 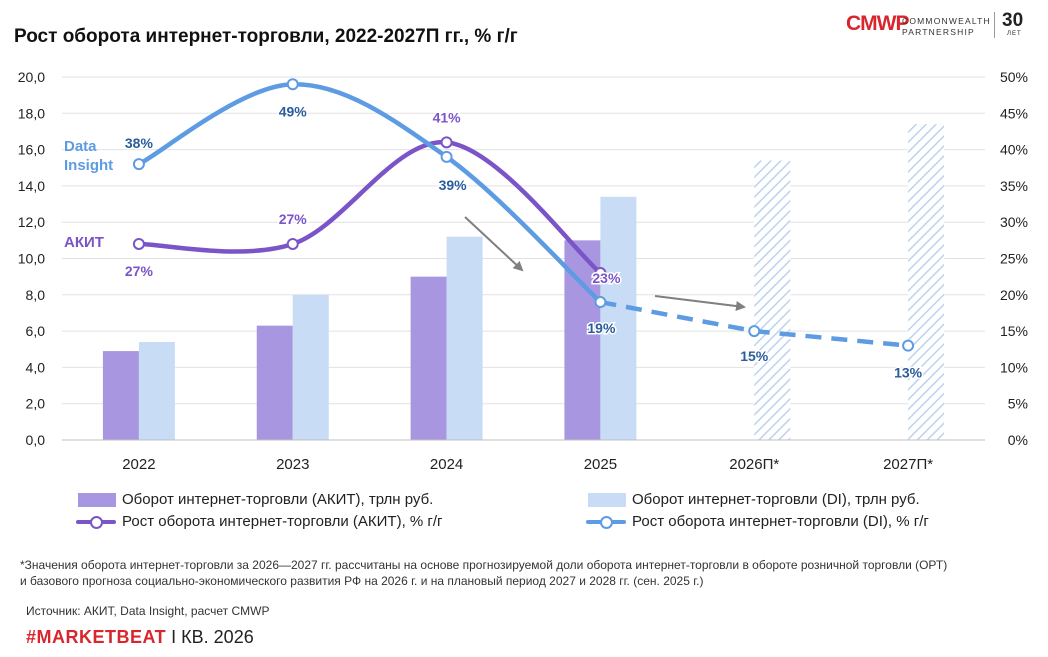 What do you see at coordinates (607, 499) in the screenshot?
I see `legend-swatch-di-turnover` at bounding box center [607, 499].